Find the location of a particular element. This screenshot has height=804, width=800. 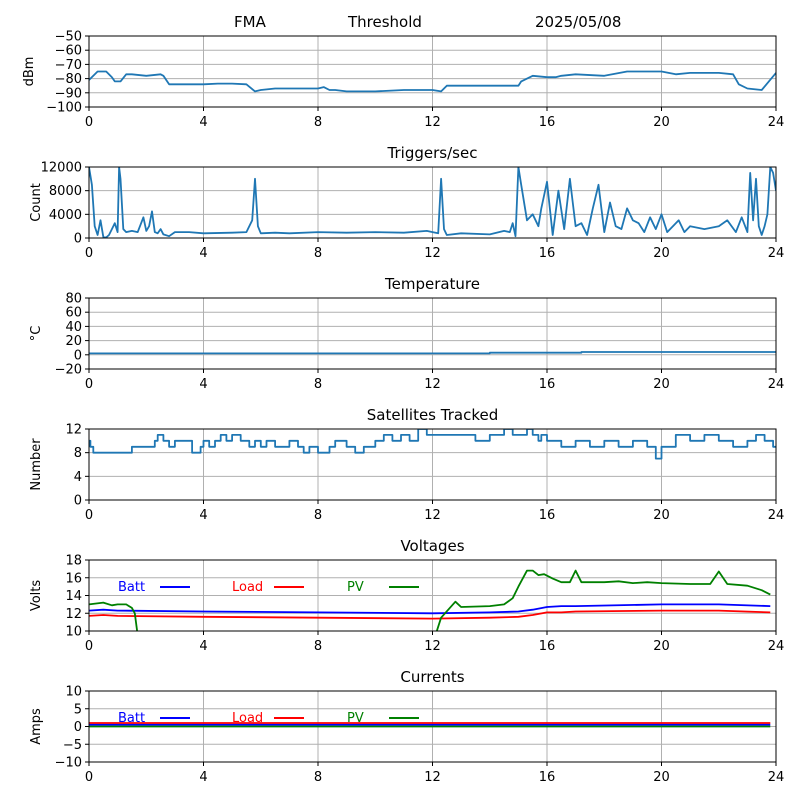

y-tick-label: 80 is located at coordinates (73, 299).